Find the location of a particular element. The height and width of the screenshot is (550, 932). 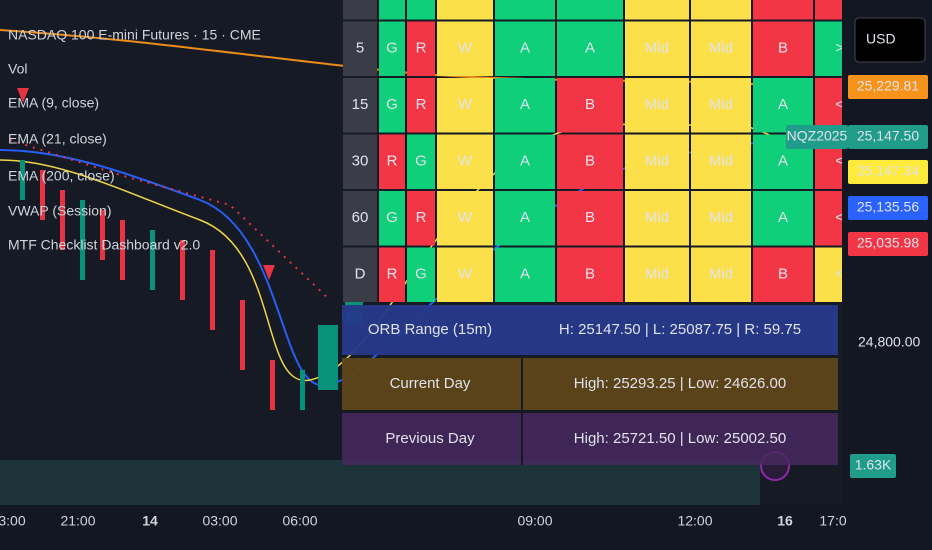

info-value: High: 25721.50 | Low: 25002.50 is located at coordinates (680, 438).